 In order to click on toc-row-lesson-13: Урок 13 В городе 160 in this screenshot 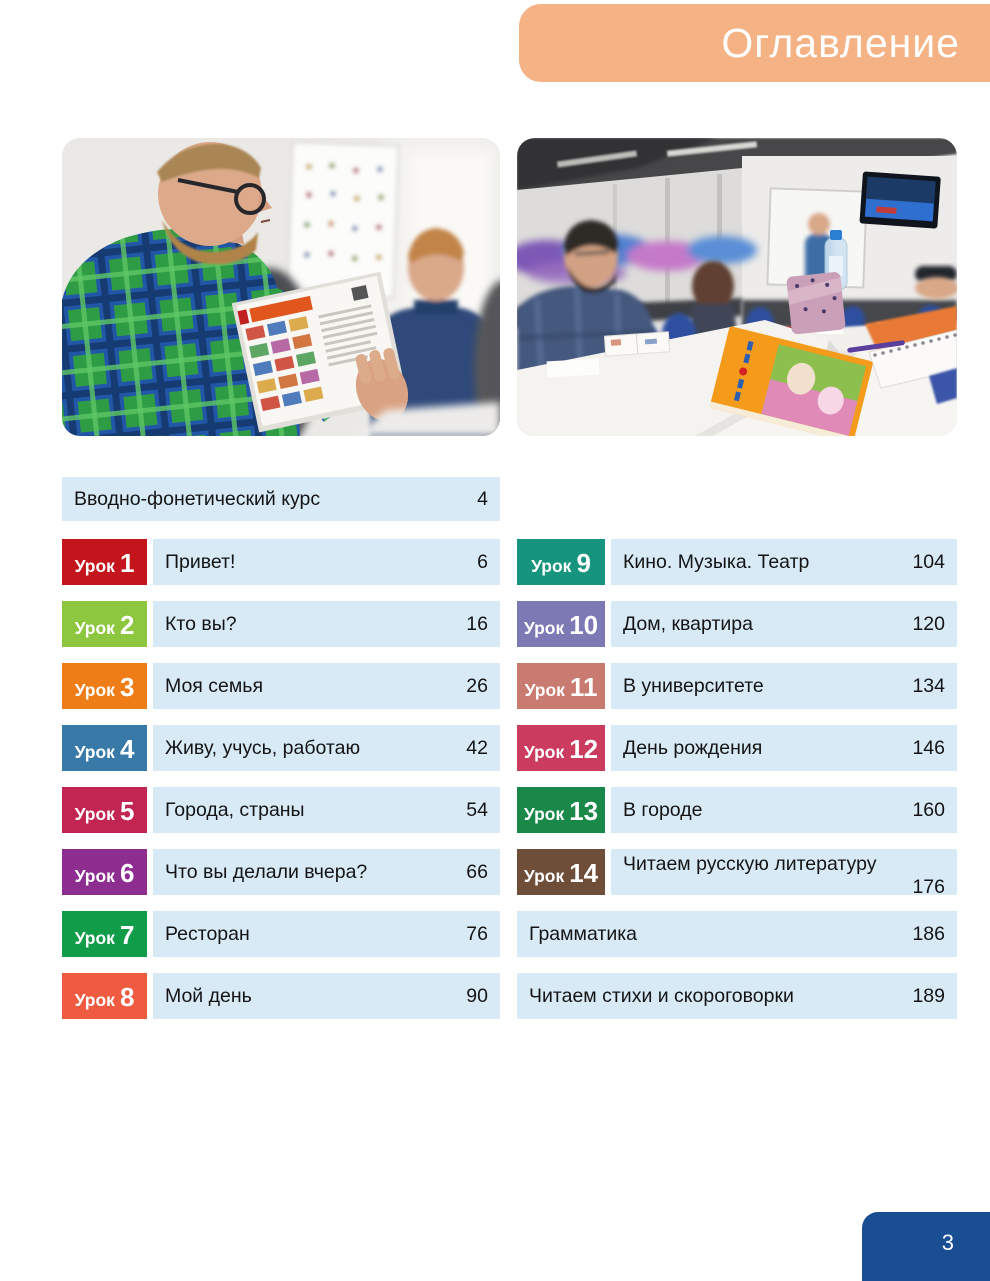, I will do `click(737, 810)`.